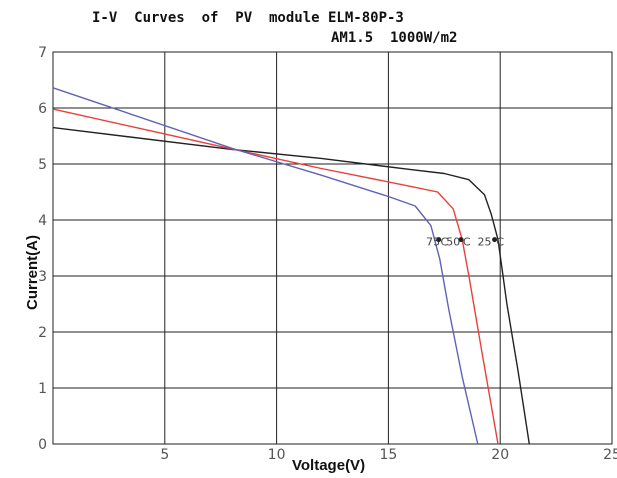  I want to click on y-tick-label: 5, so click(42, 165).